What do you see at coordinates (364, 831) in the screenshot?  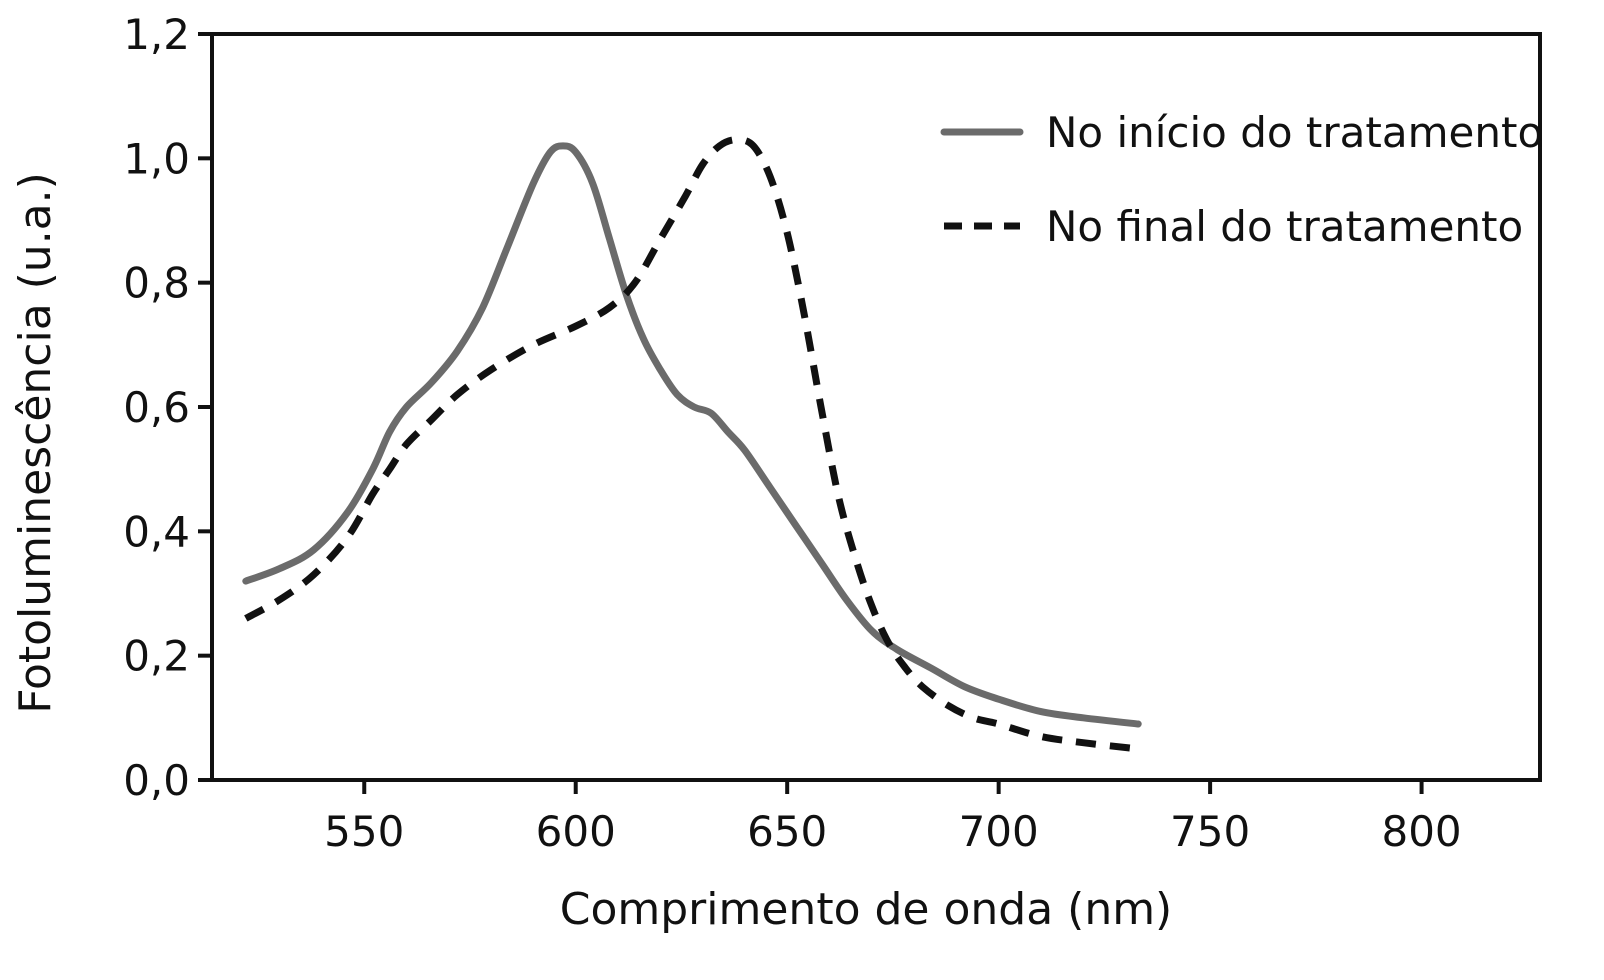 I see `x-tick-label: 550` at bounding box center [364, 831].